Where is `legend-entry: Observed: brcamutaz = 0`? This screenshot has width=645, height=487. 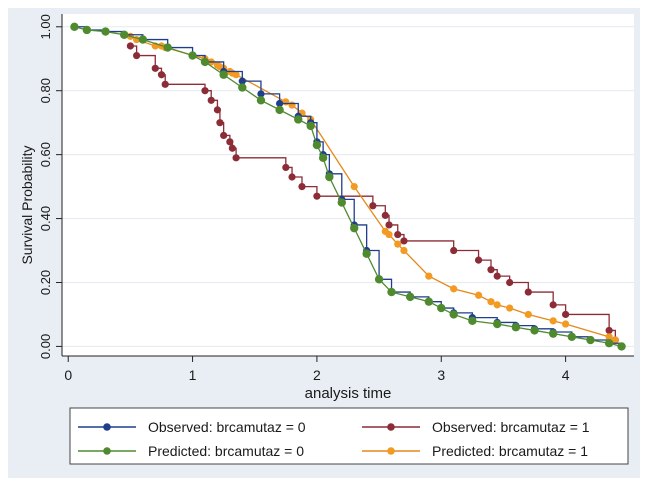
legend-entry: Observed: brcamutaz = 0 is located at coordinates (192, 427).